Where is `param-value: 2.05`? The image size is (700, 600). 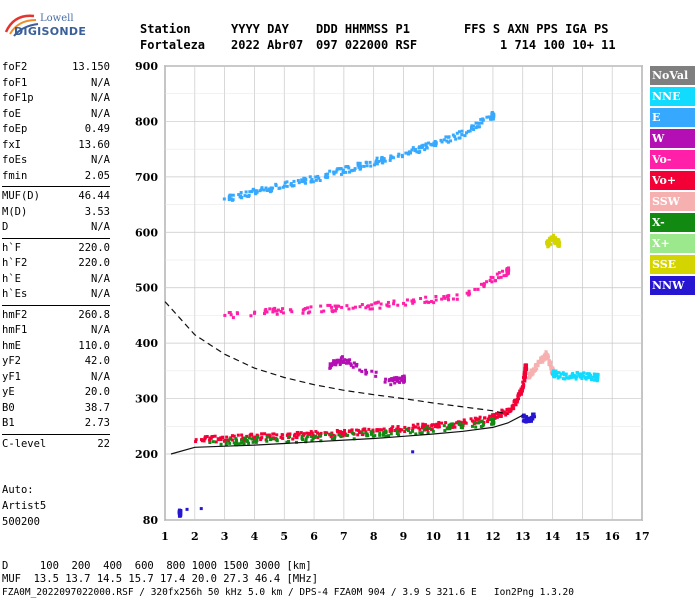 param-value: 2.05 is located at coordinates (97, 175).